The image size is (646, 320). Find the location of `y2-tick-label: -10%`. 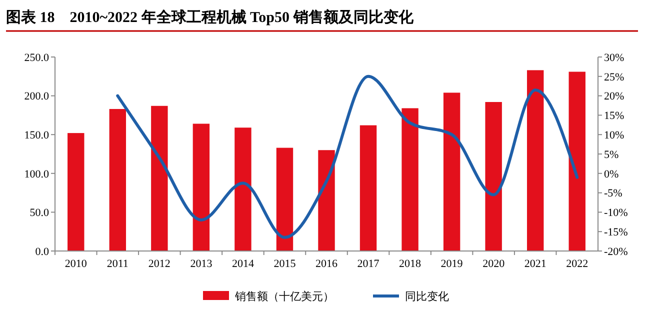

y2-tick-label: -10% is located at coordinates (616, 213).